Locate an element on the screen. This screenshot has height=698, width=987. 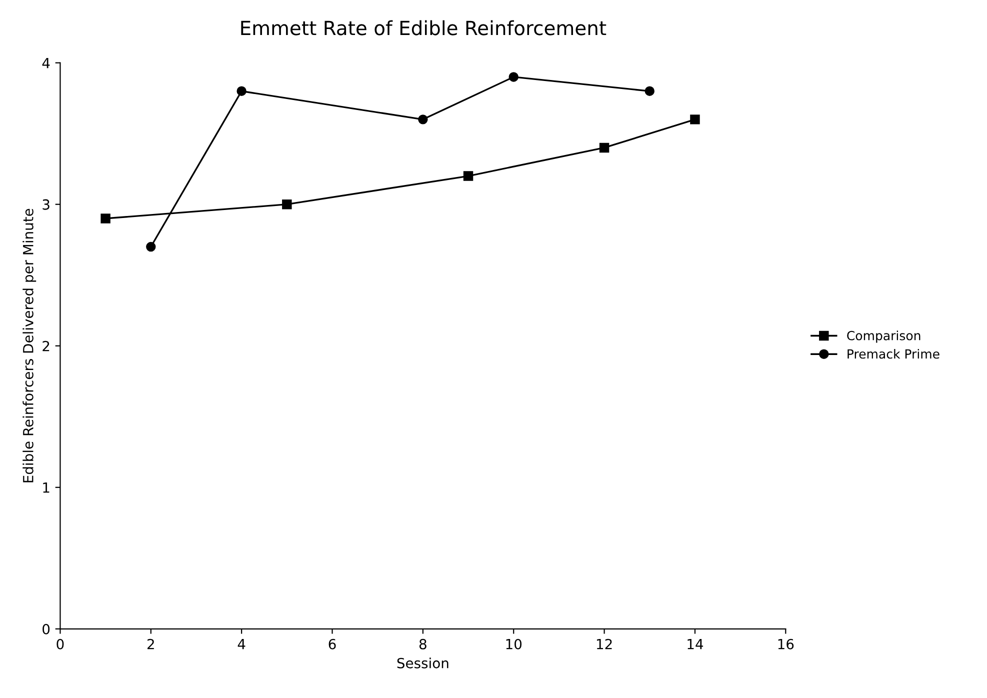
x-axis-title: Session is located at coordinates (422, 663).